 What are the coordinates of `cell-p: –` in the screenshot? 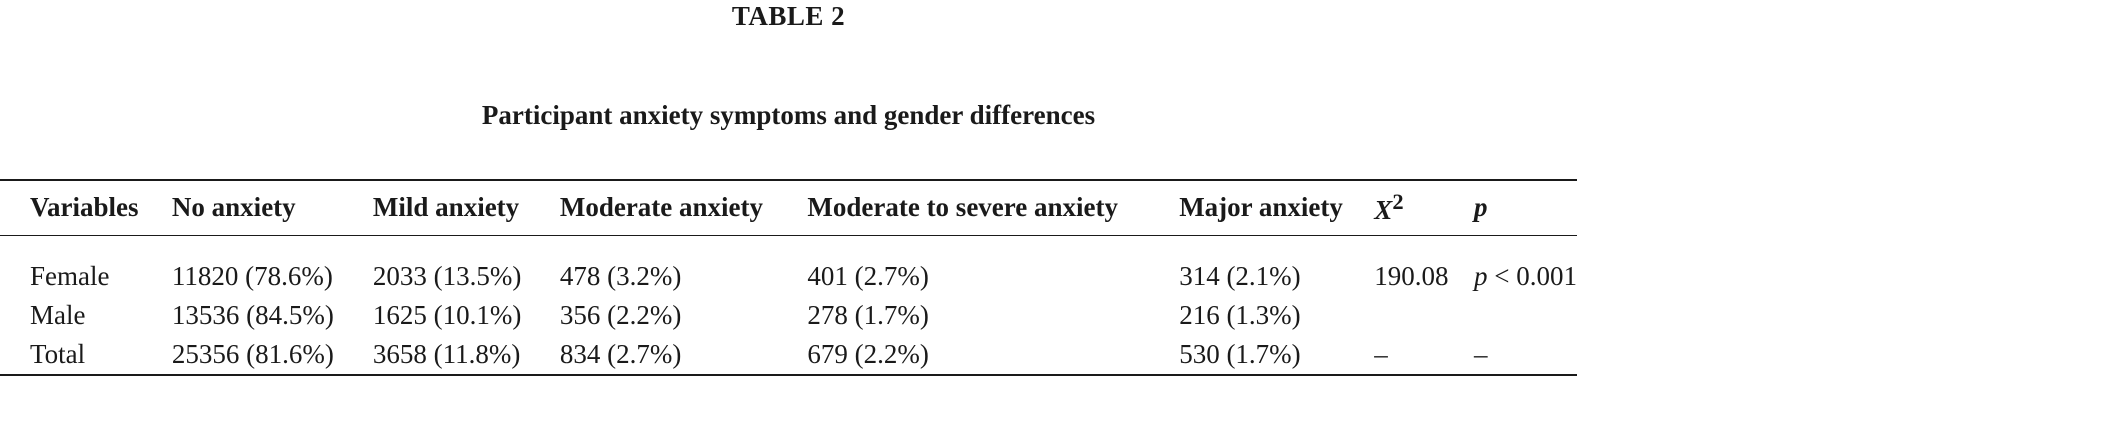 It's located at (1525, 355).